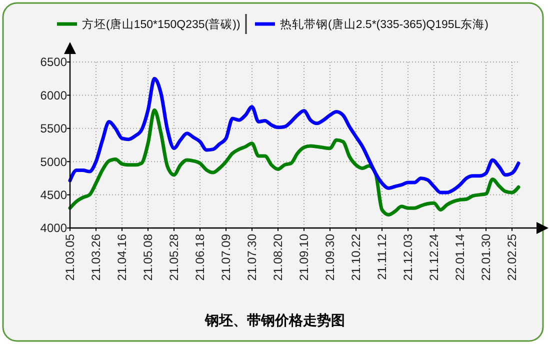  I want to click on x-tick-label: 21.06.18, so click(200, 257).